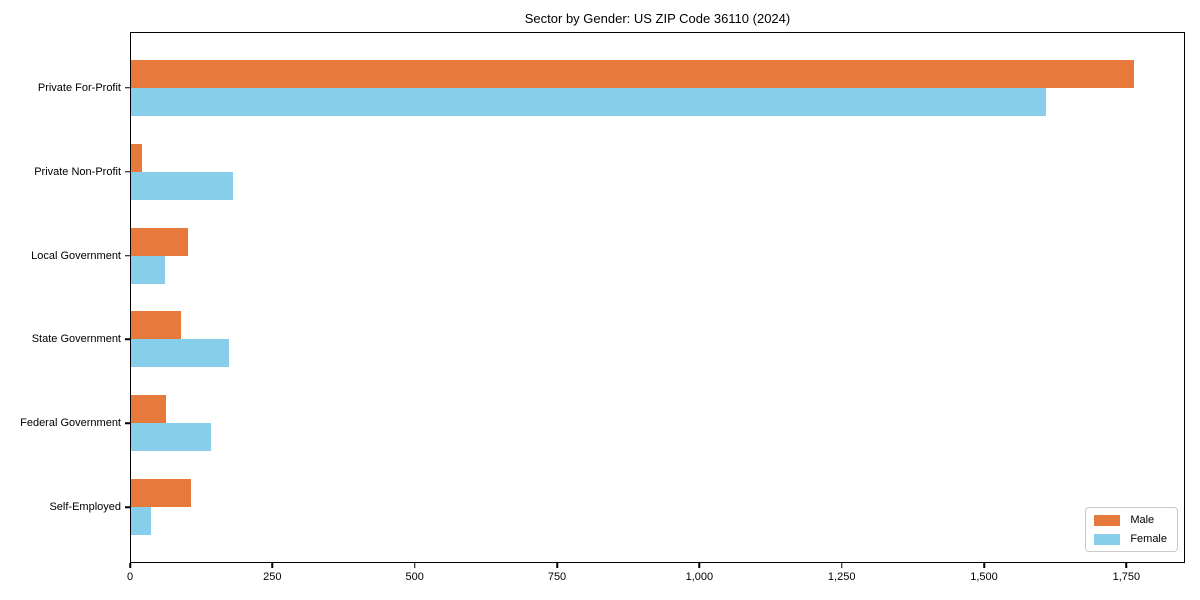 This screenshot has height=600, width=1200. Describe the element at coordinates (130, 577) in the screenshot. I see `x-axis-tick-label: 0` at that location.